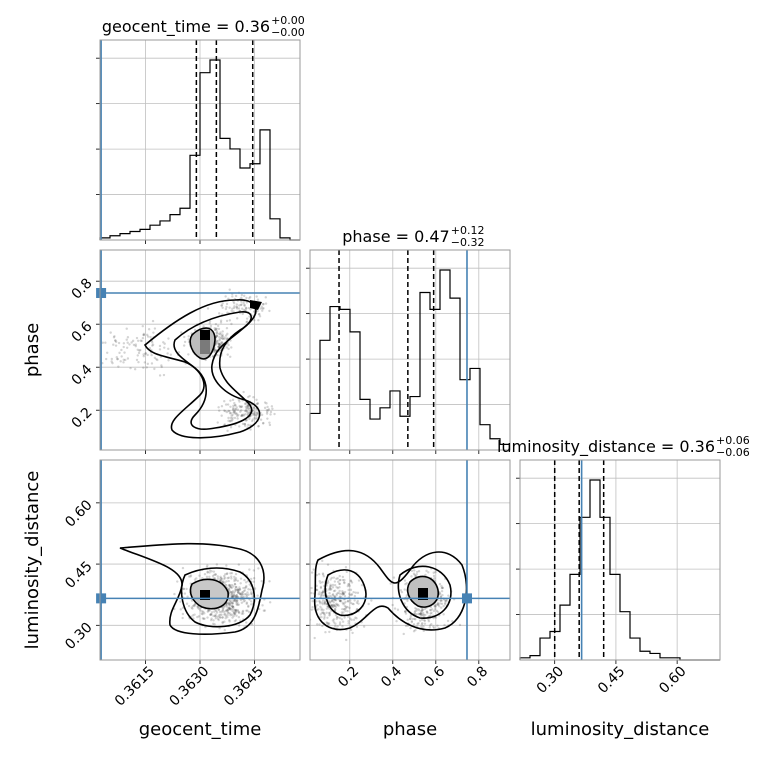 Image resolution: width=760 pixels, height=760 pixels. I want to click on contour-outer, so click(390, 590).